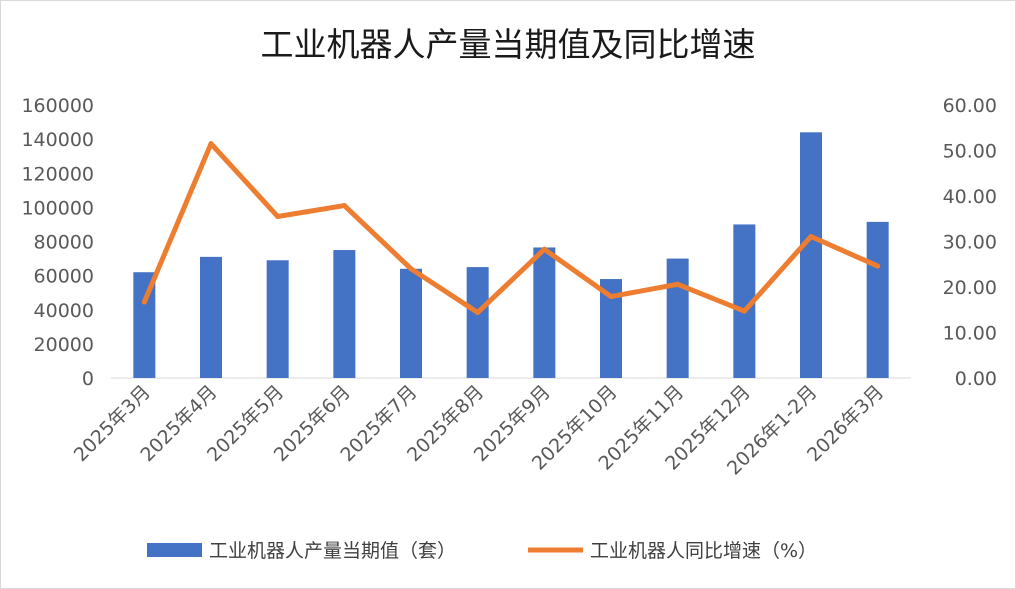 This screenshot has height=589, width=1016. What do you see at coordinates (174, 550) in the screenshot?
I see `legend-swatch-production` at bounding box center [174, 550].